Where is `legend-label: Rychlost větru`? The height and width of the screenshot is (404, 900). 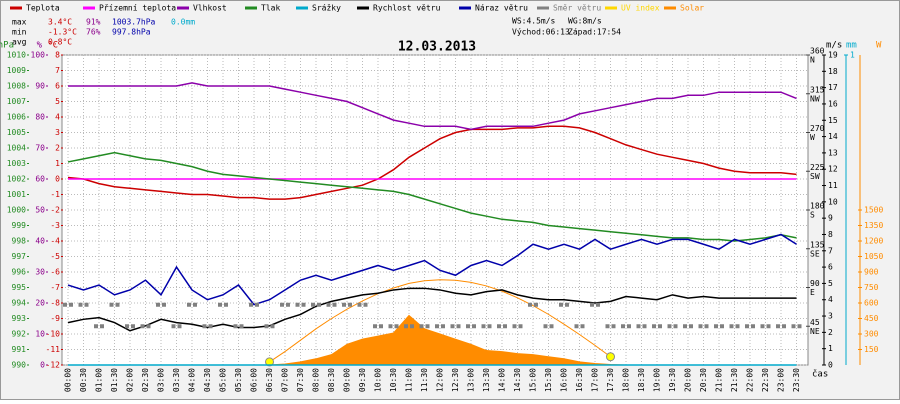
legend-label: Rychlost větru is located at coordinates (407, 8).